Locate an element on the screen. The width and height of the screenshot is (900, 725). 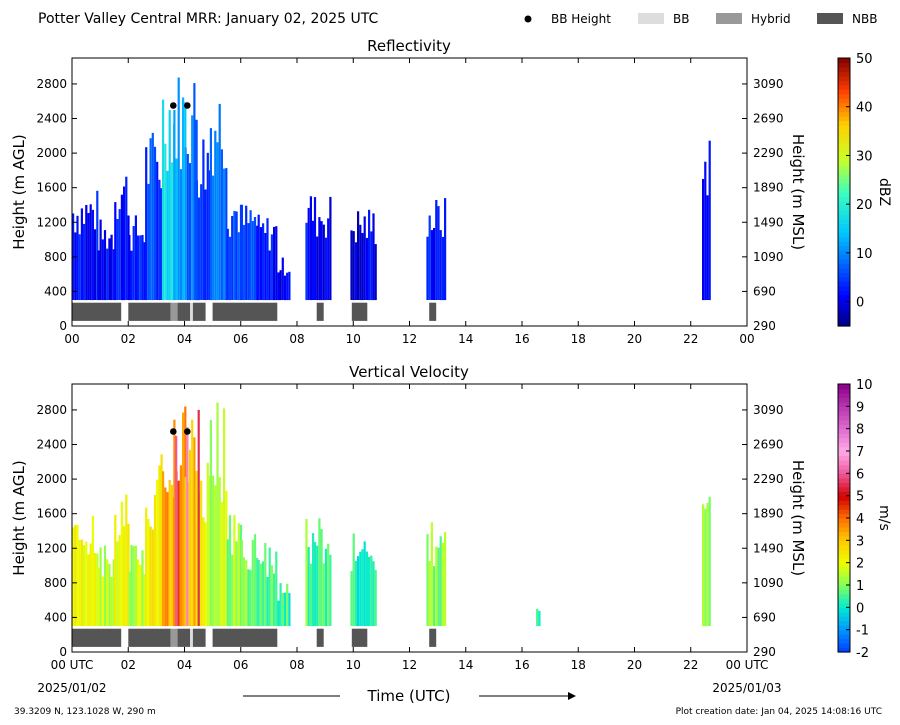
footer-location: 39.3209 N, 123.1028 W, 290 m is located at coordinates (85, 712).